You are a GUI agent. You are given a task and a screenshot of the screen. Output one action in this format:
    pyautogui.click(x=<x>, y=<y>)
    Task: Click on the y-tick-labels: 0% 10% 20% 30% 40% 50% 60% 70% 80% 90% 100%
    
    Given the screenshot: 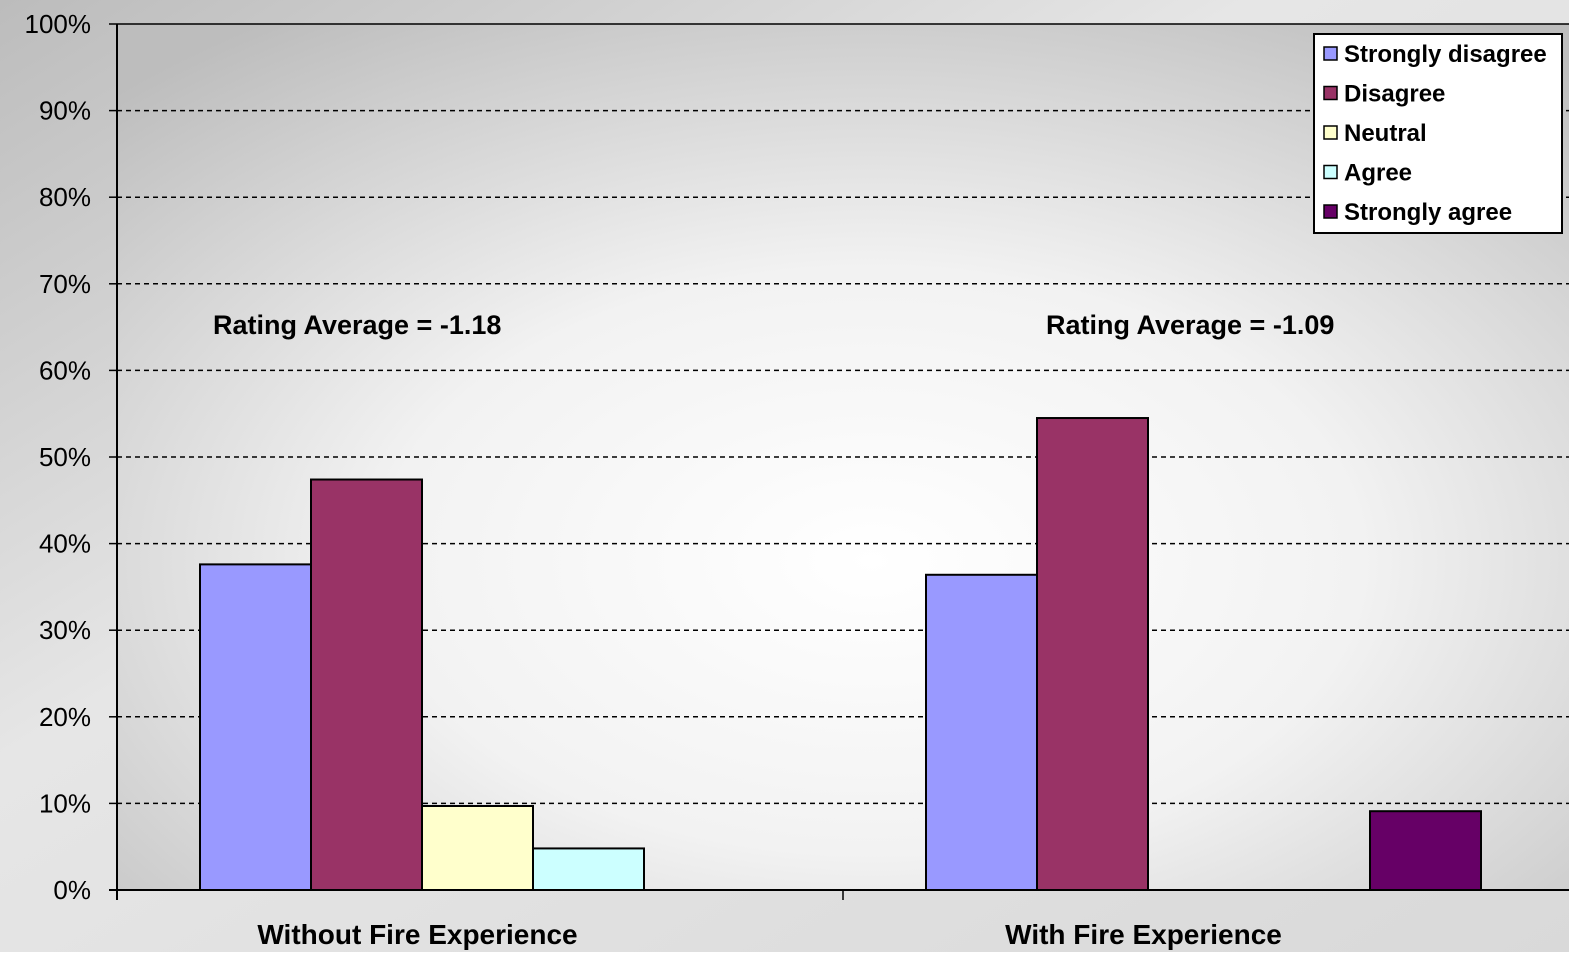 What is the action you would take?
    pyautogui.click(x=58, y=457)
    